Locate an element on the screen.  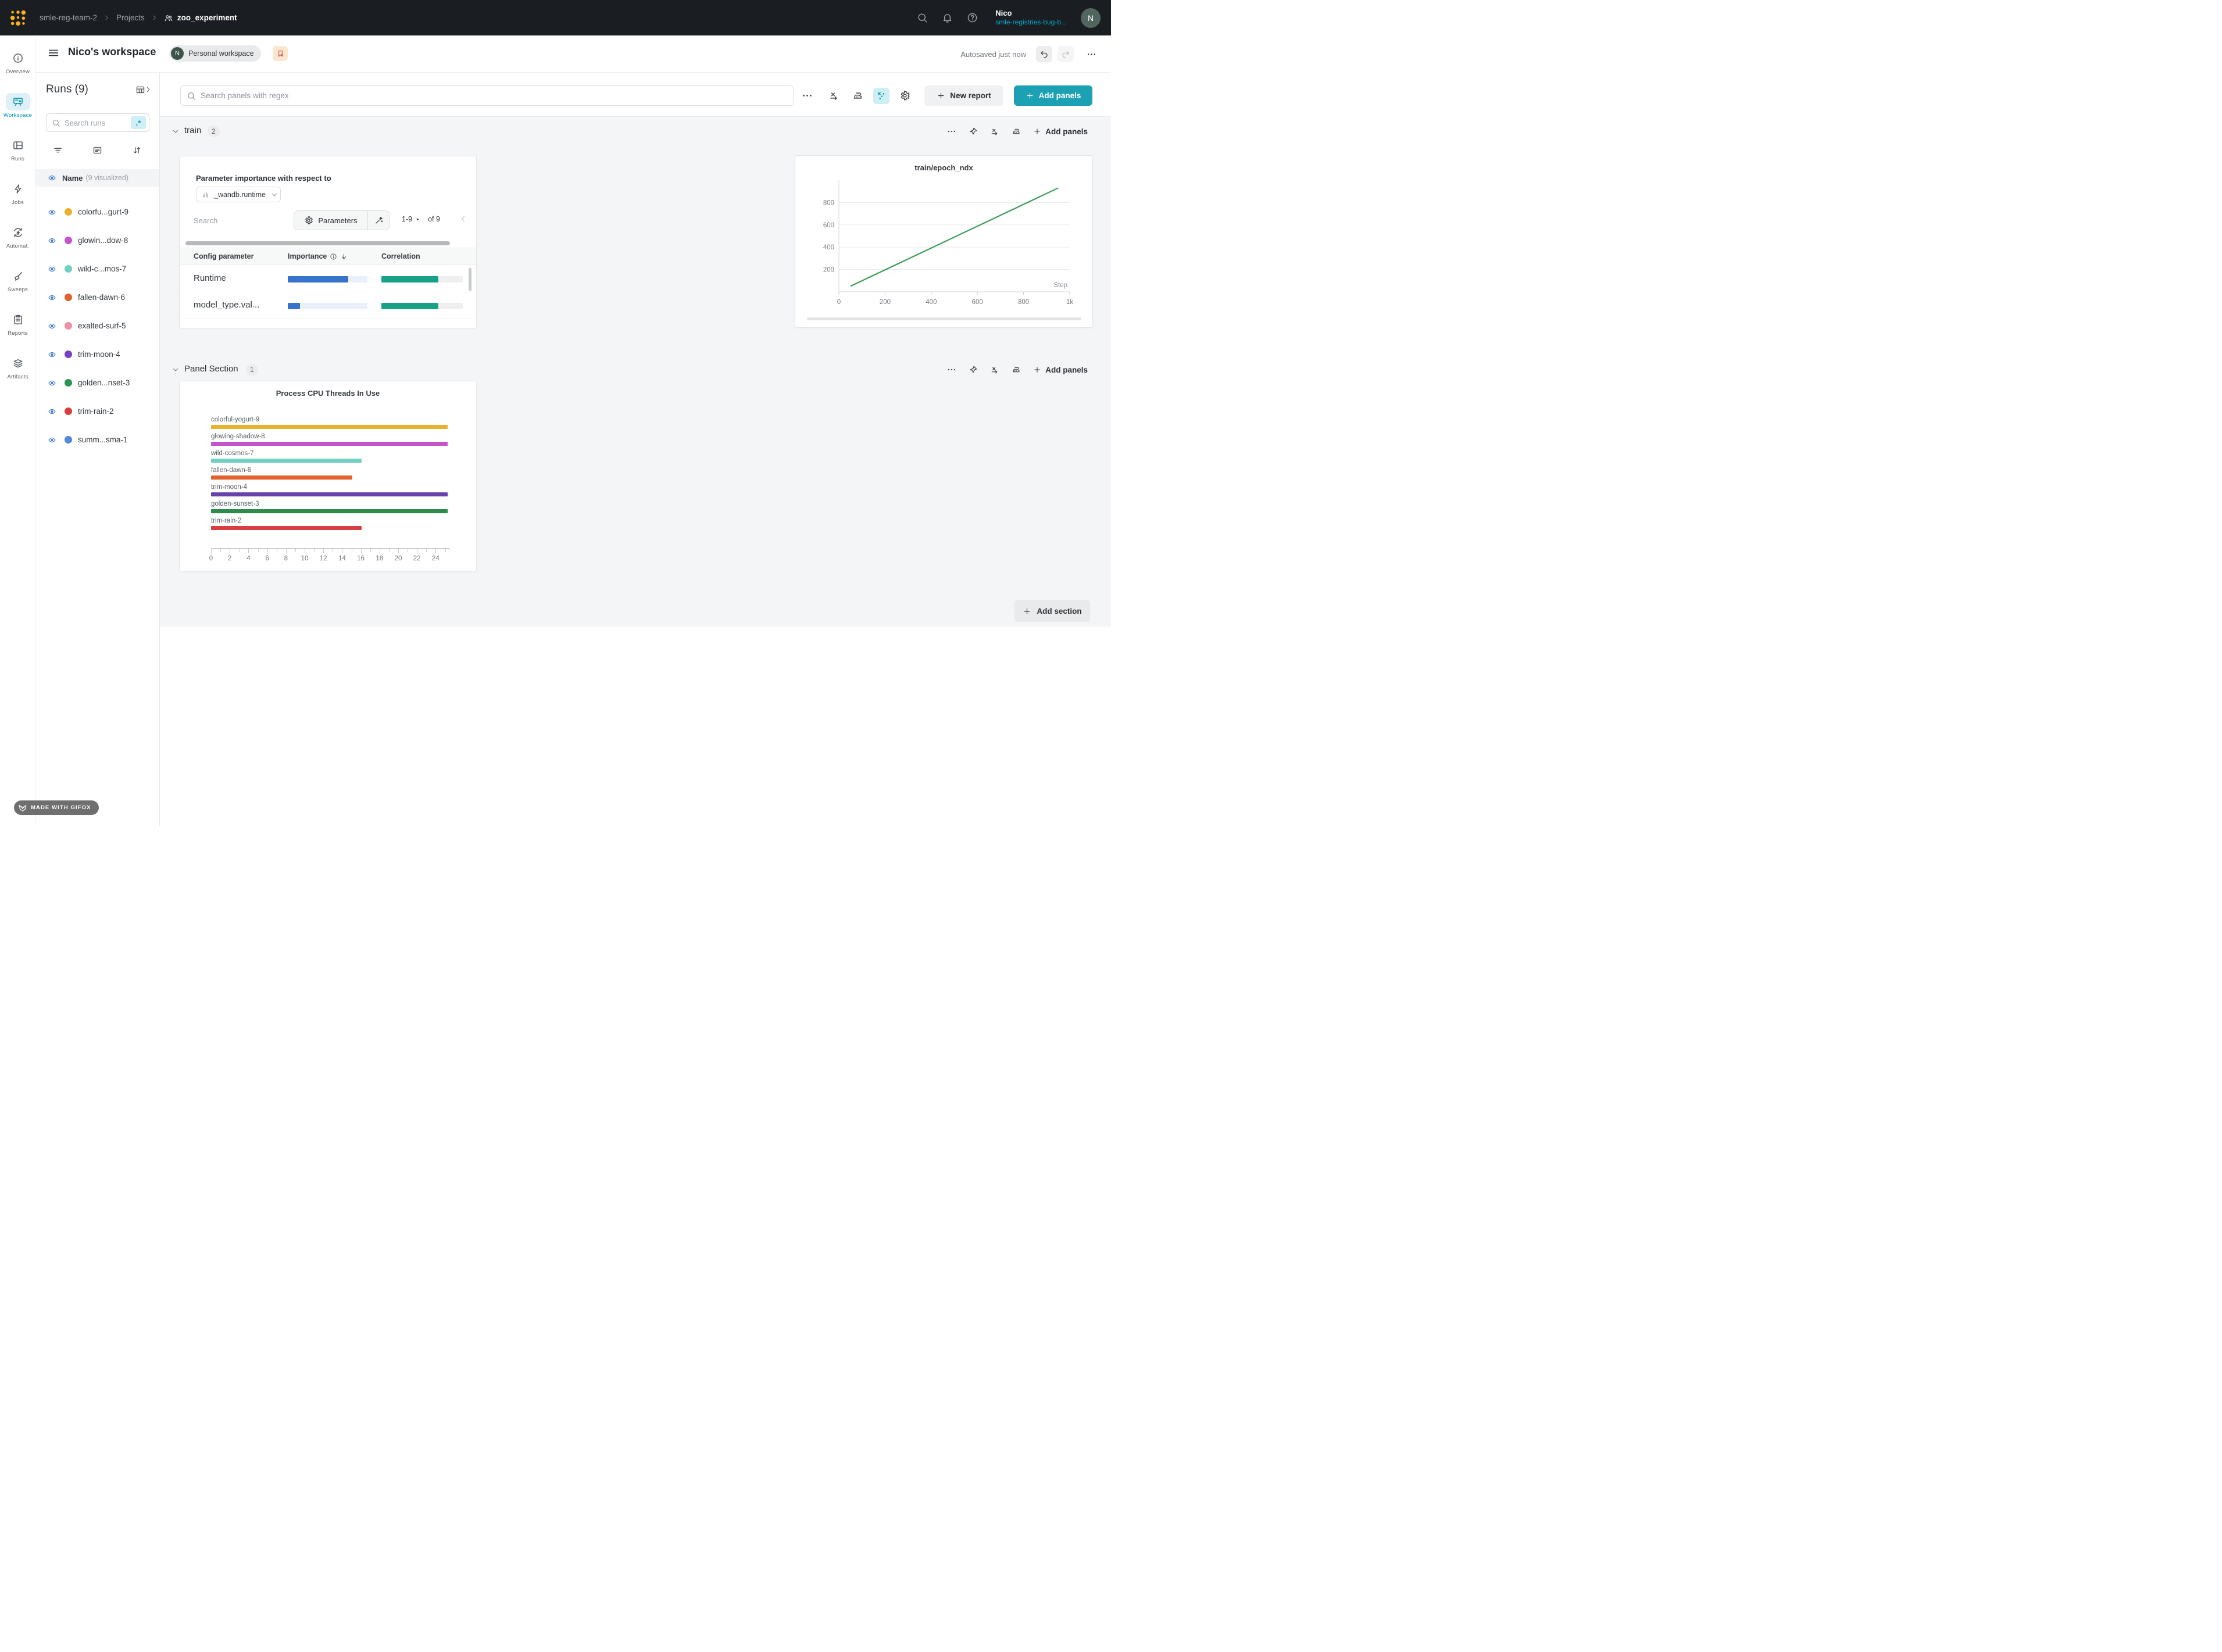
magic-wand-button is located at coordinates (379, 220).